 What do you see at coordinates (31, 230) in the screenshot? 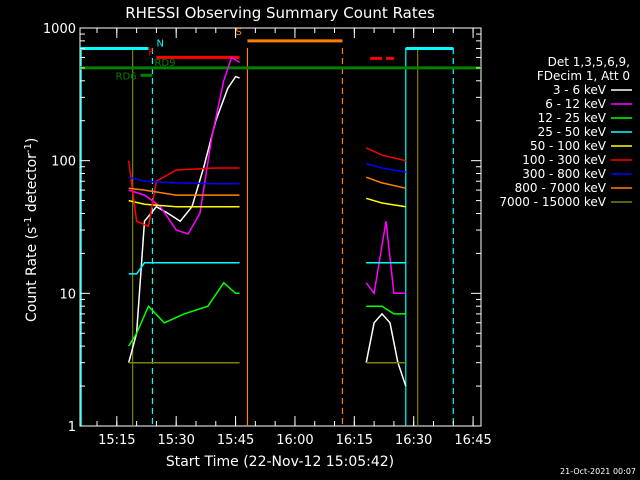
I see `y-axis-label: Count Rate (s-1 detector-1)` at bounding box center [31, 230].